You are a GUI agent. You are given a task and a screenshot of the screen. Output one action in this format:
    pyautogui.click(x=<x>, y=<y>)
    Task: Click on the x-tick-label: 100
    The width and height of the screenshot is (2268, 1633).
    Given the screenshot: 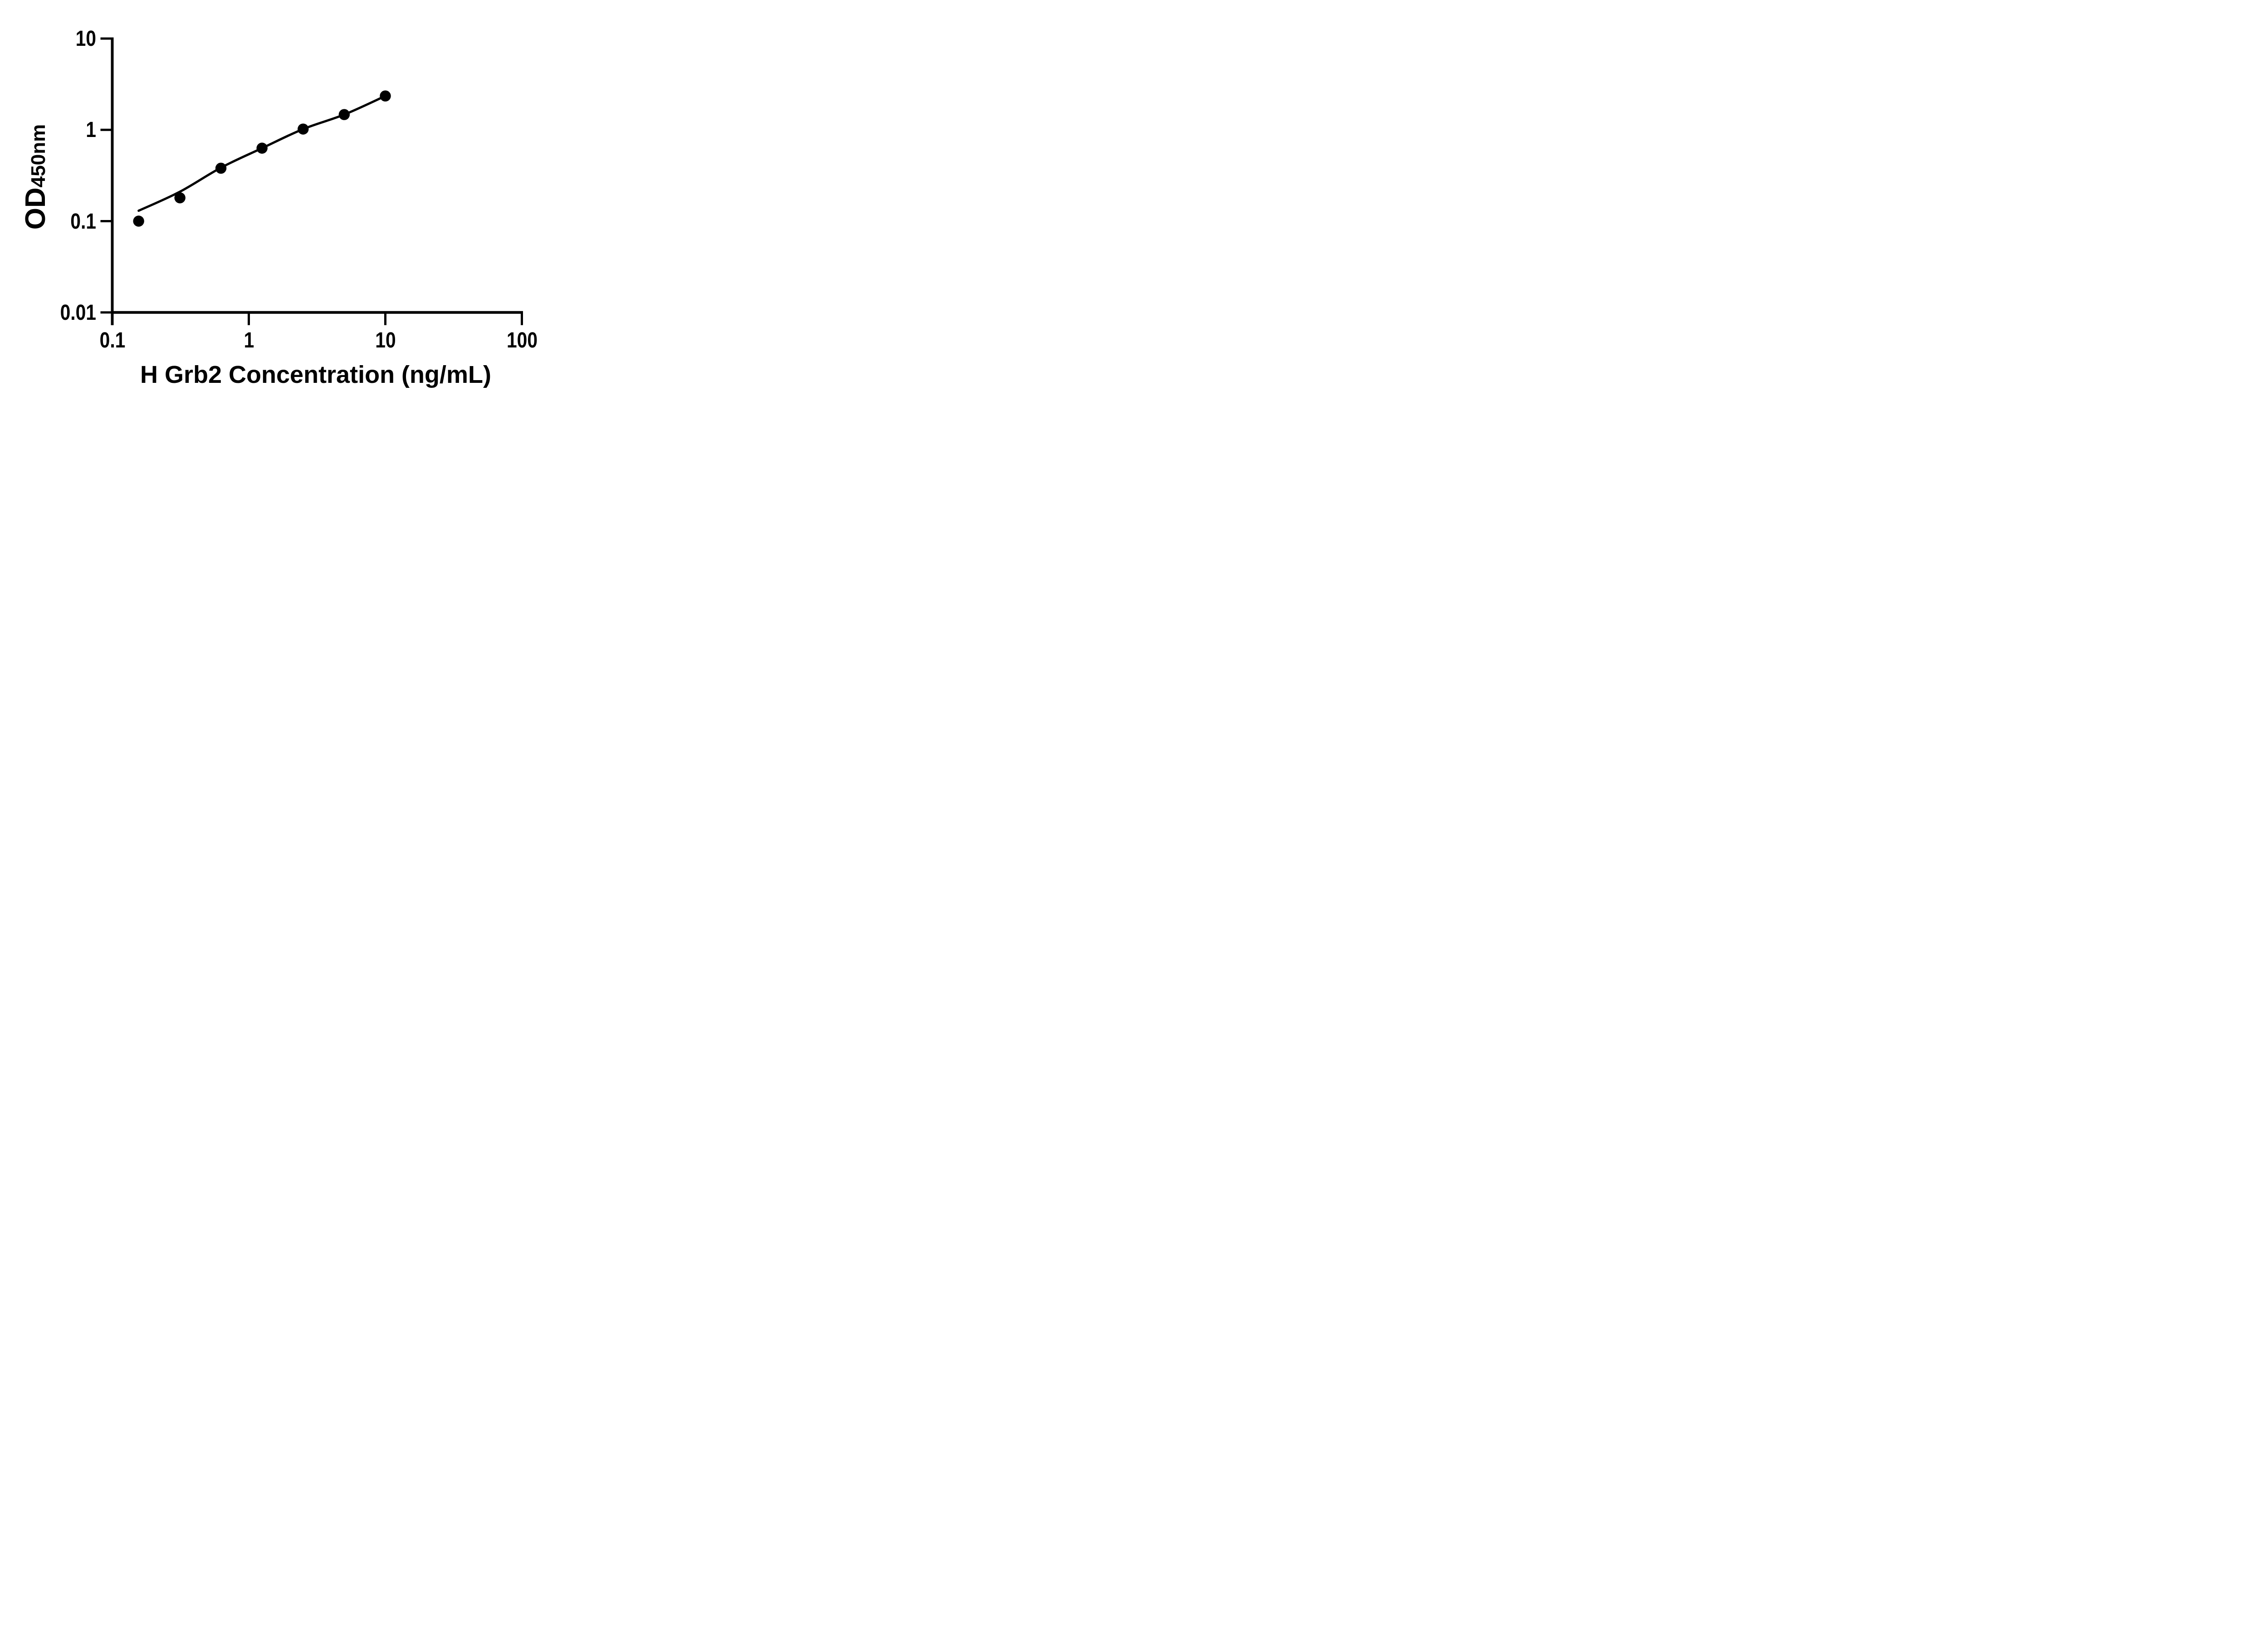 What is the action you would take?
    pyautogui.click(x=522, y=340)
    